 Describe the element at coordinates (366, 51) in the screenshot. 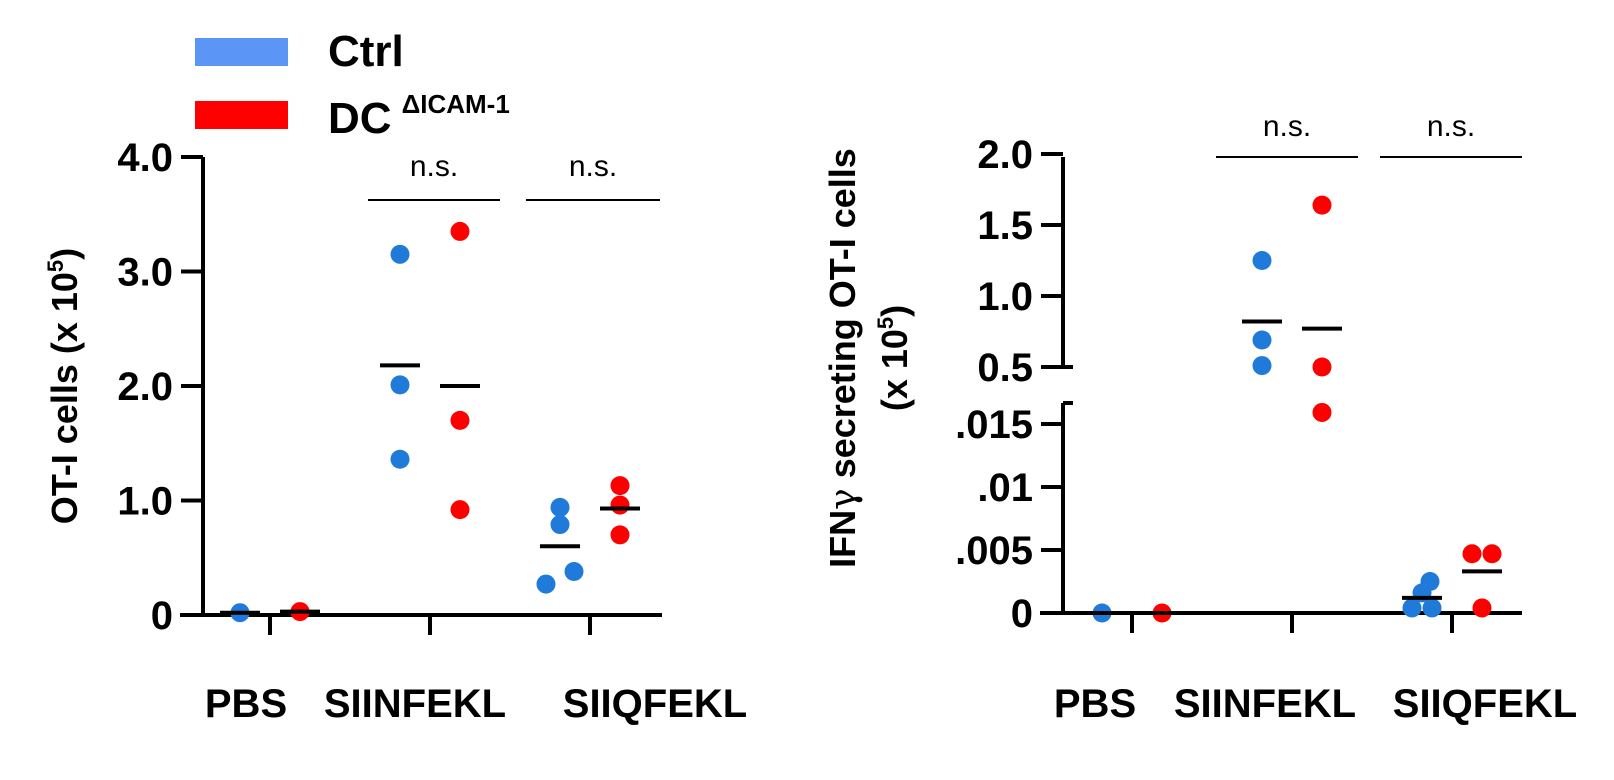

I see `legend-label-ctrl: Ctrl` at that location.